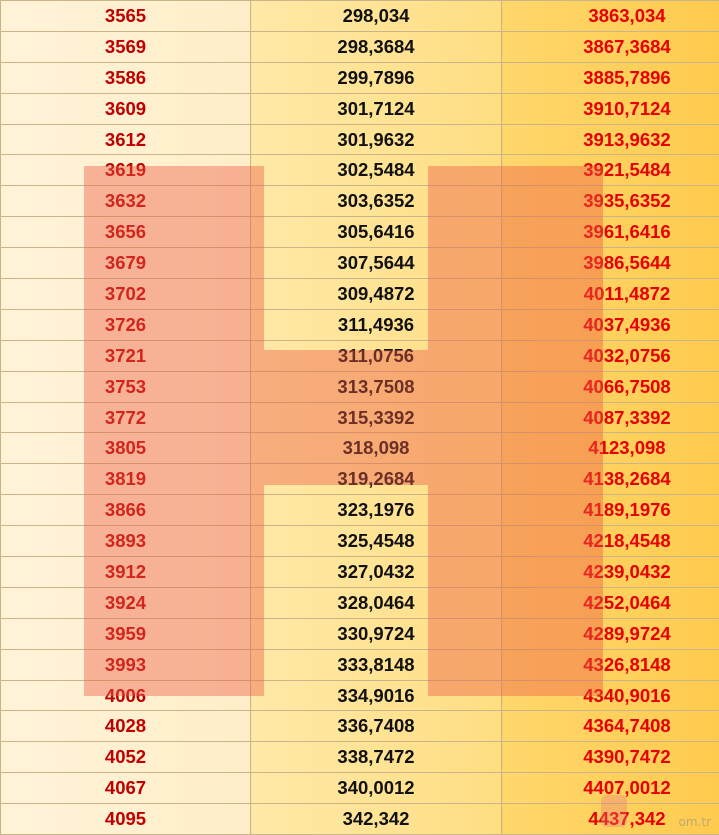 The height and width of the screenshot is (835, 719). Describe the element at coordinates (125, 572) in the screenshot. I see `gross-salary-cell: 3912` at that location.